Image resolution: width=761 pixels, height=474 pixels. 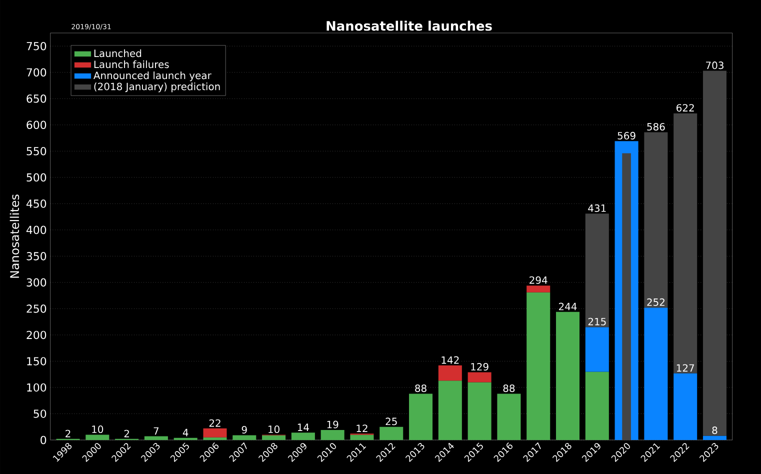 I want to click on y-tick-label: 400, so click(x=36, y=230).